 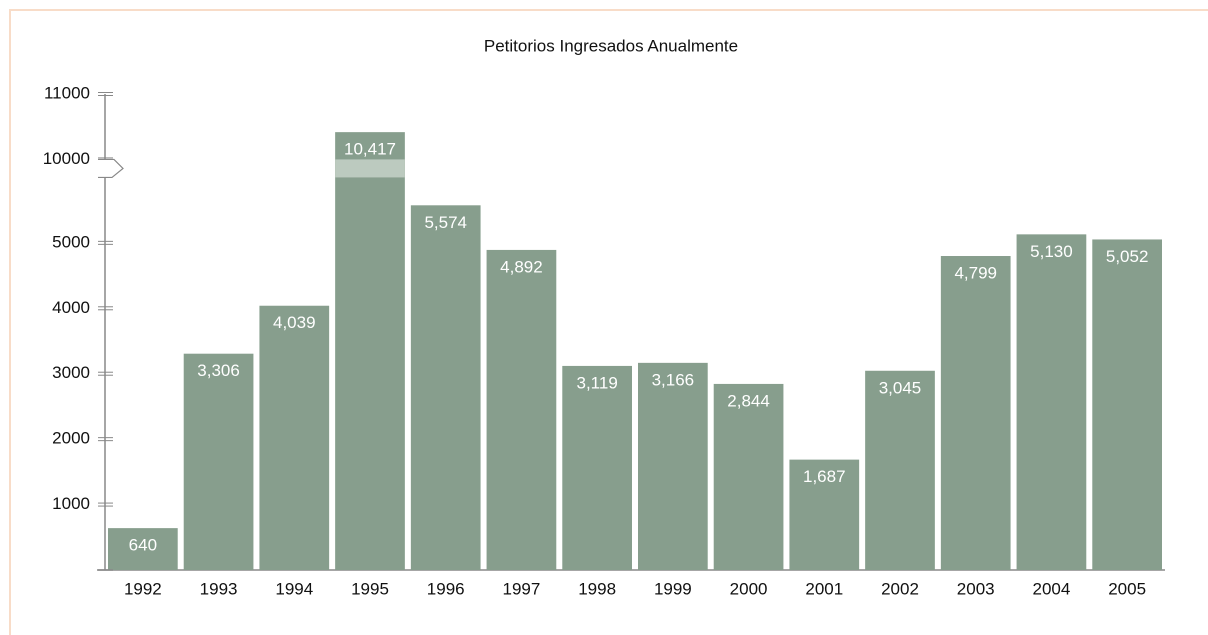 I want to click on data-label: 640, so click(x=143, y=545).